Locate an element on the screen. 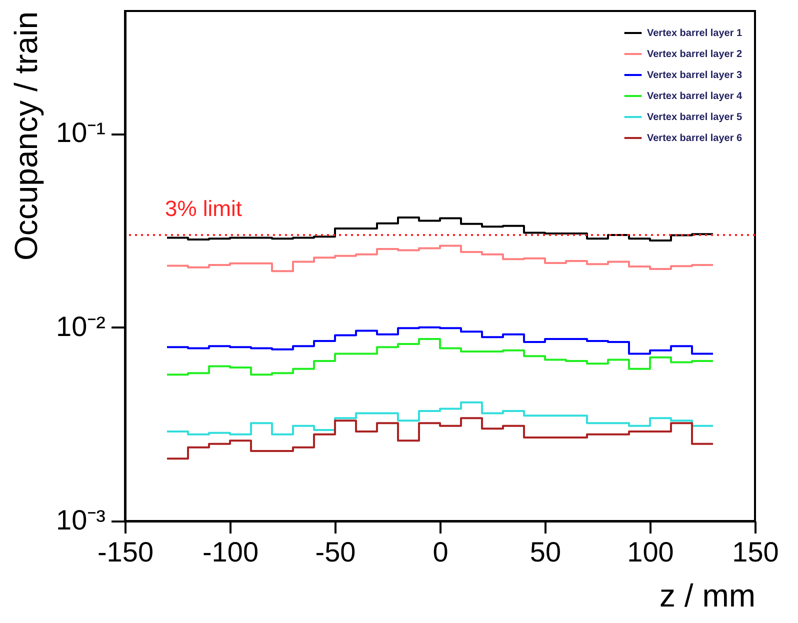 Image resolution: width=798 pixels, height=623 pixels. y-tick-label: 10⁻¹ is located at coordinates (81, 132).